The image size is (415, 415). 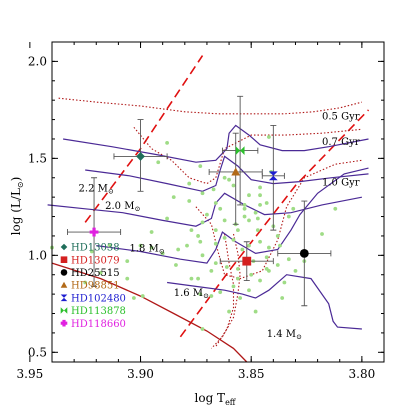 I want to click on legend-marker-HD13038, so click(x=64, y=247).